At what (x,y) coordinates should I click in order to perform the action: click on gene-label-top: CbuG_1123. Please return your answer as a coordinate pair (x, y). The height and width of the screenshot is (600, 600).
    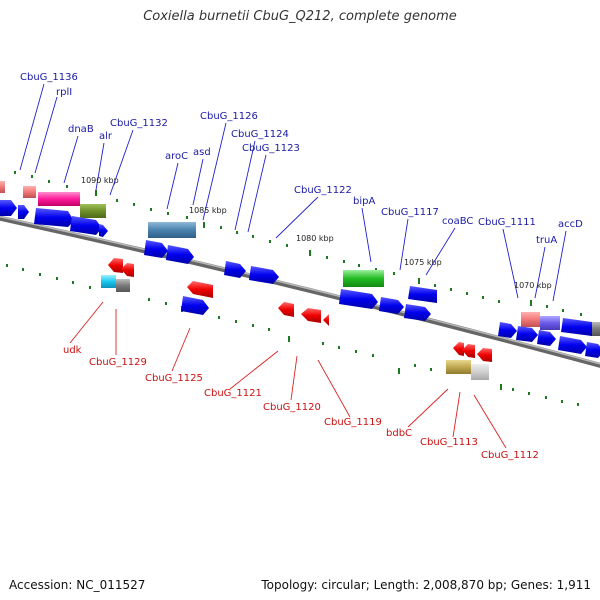
    Looking at the image, I should click on (271, 148).